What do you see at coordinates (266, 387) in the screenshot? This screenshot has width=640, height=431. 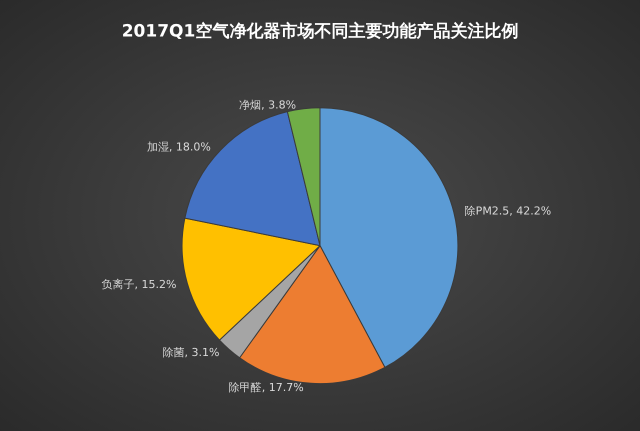 I see `slice-label: 除甲醛, 17.7%` at bounding box center [266, 387].